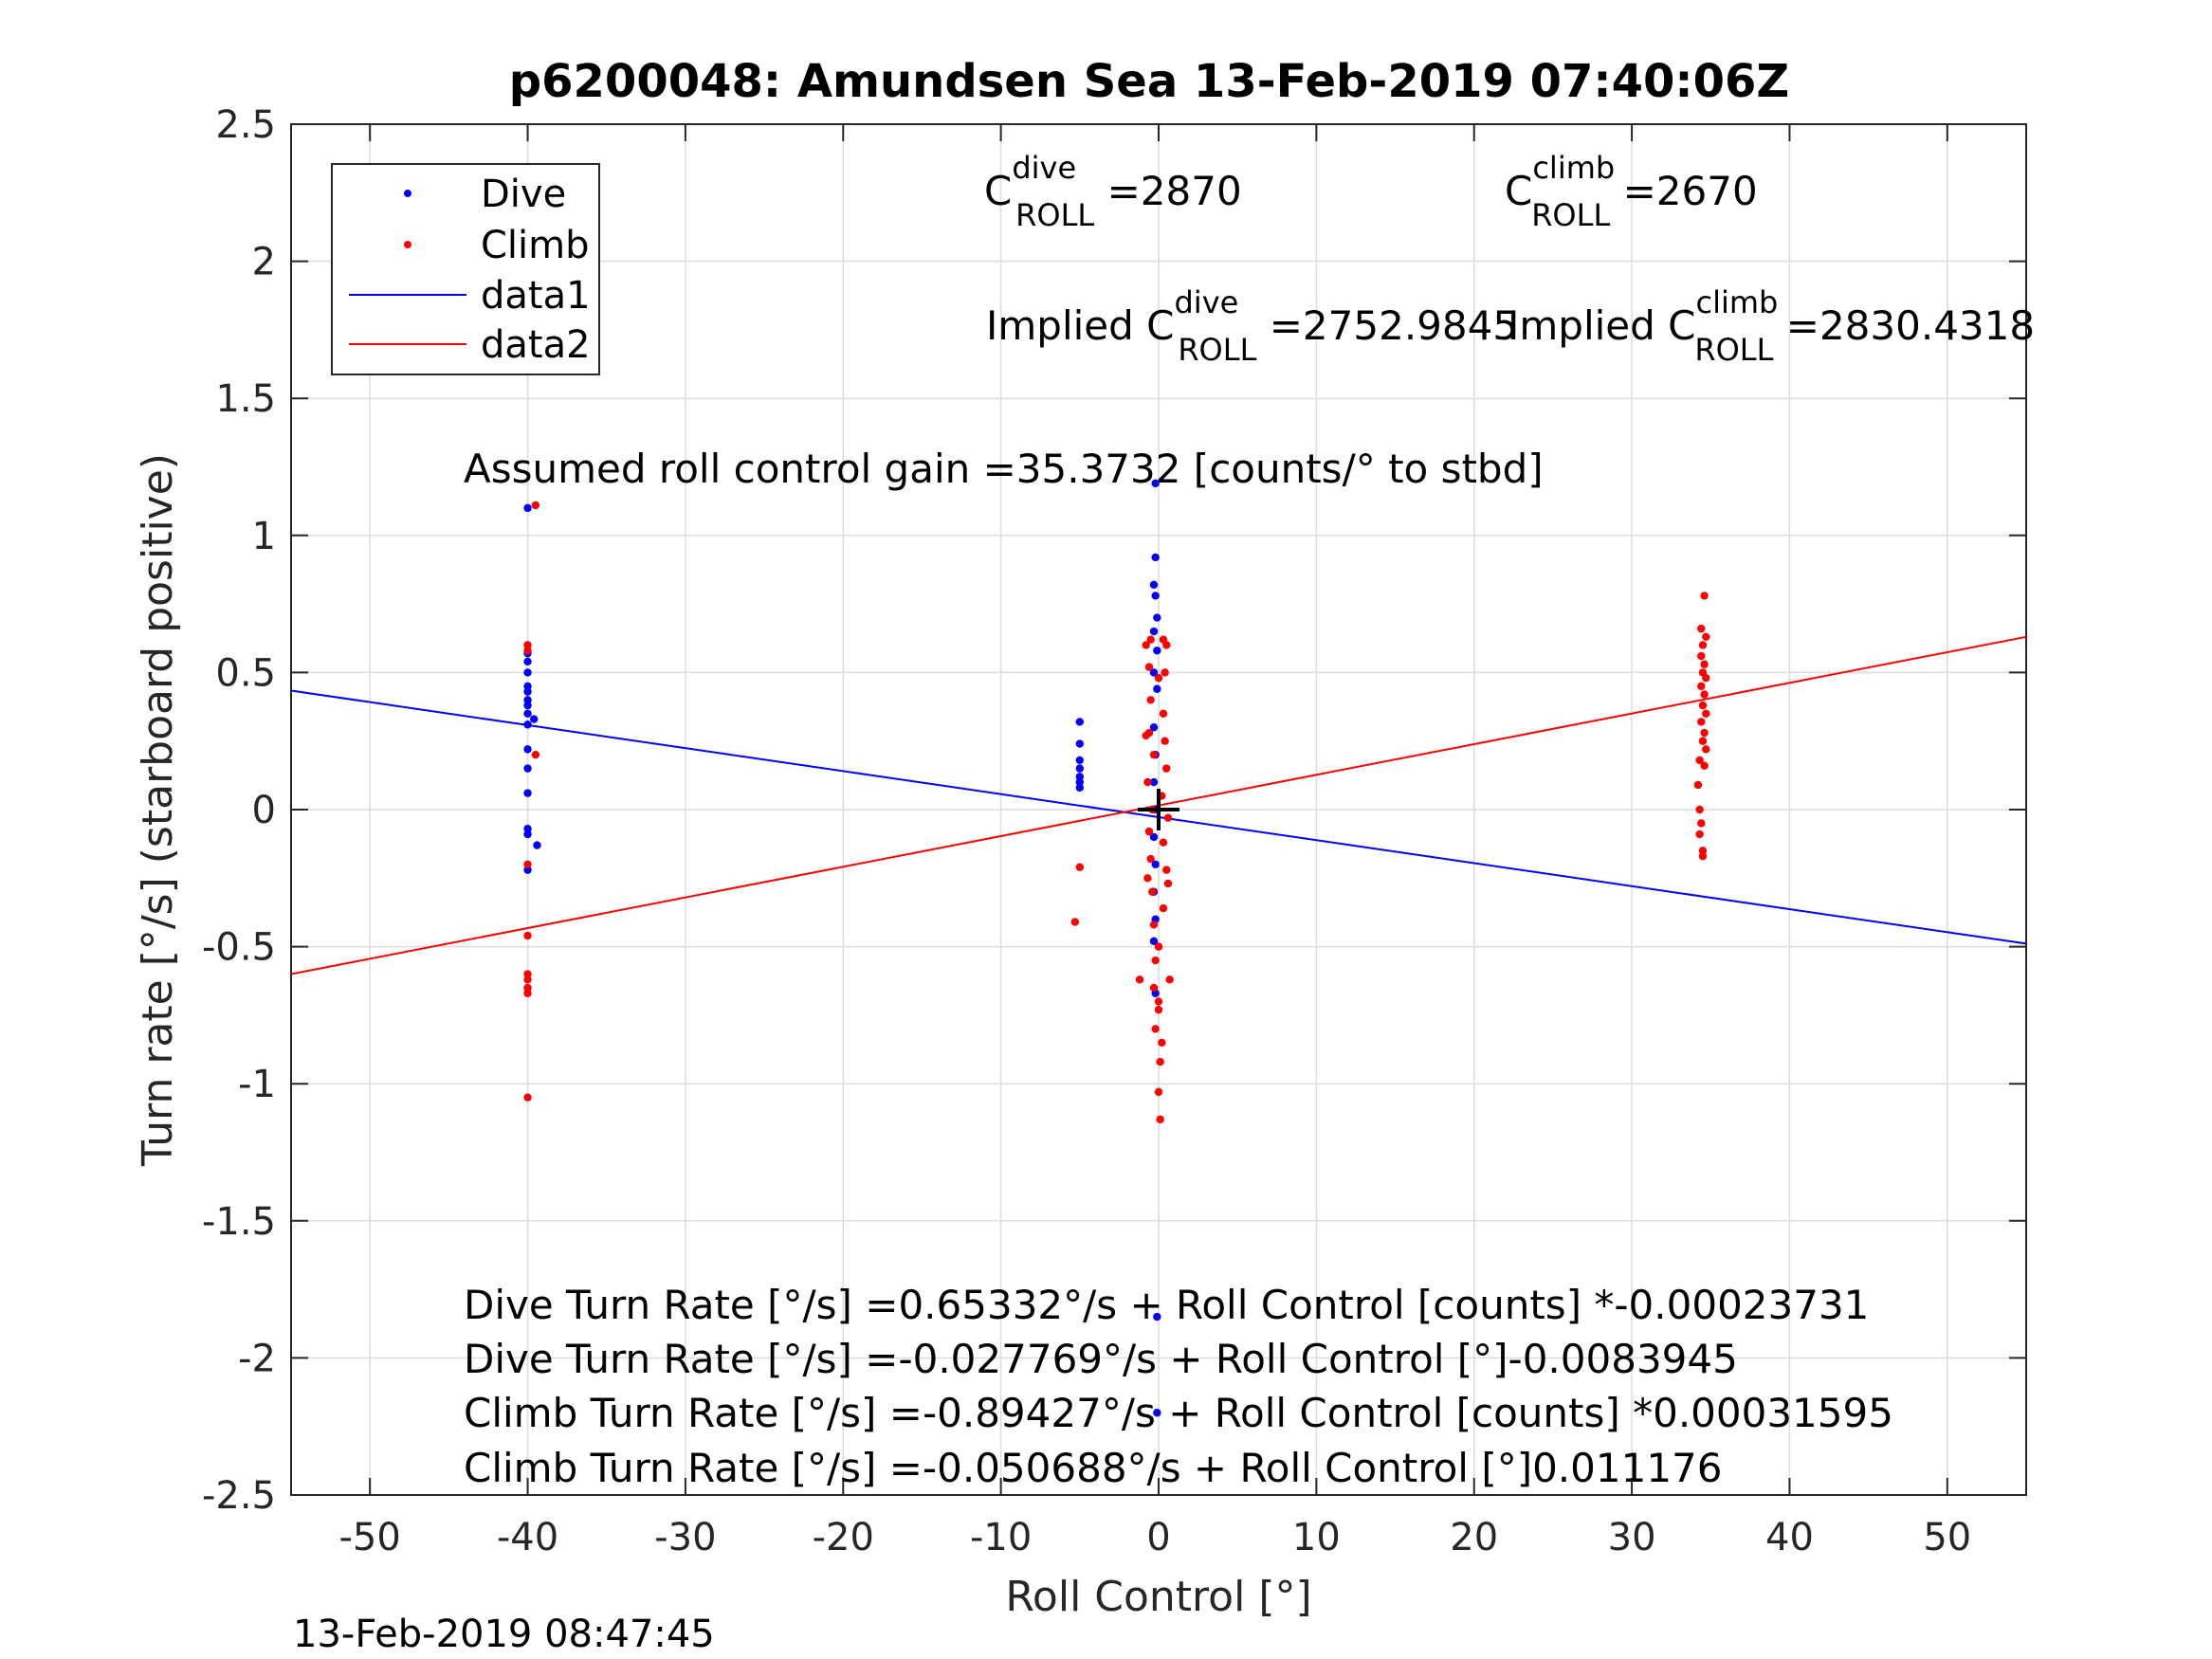 This screenshot has width=2212, height=1659. Describe the element at coordinates (370, 1537) in the screenshot. I see `x-tick-label: -50` at that location.